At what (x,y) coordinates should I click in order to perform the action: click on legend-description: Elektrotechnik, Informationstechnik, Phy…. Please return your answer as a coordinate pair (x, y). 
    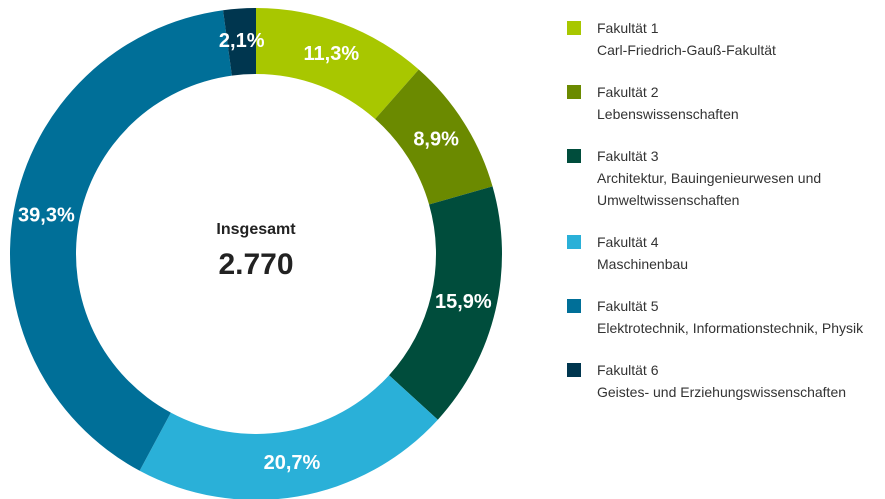
    Looking at the image, I should click on (730, 328).